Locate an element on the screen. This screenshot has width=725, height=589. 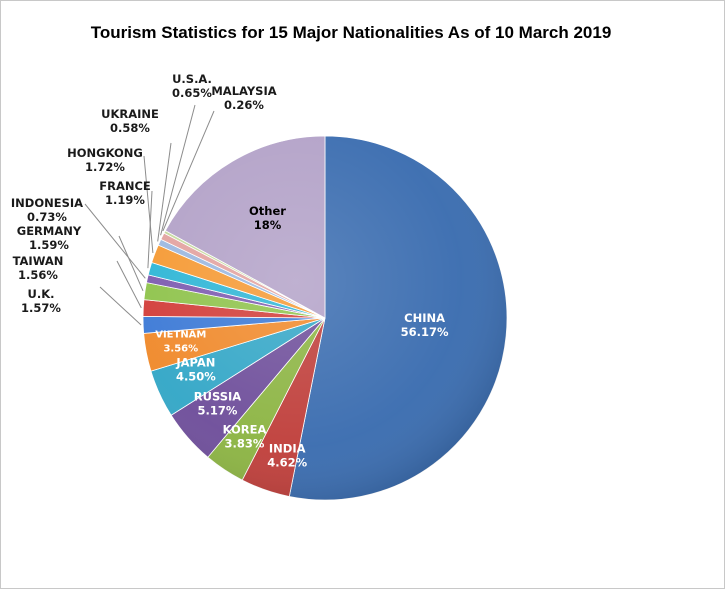
slice-label-u-s-a: U.S.A. 0.65% is located at coordinates (192, 86).